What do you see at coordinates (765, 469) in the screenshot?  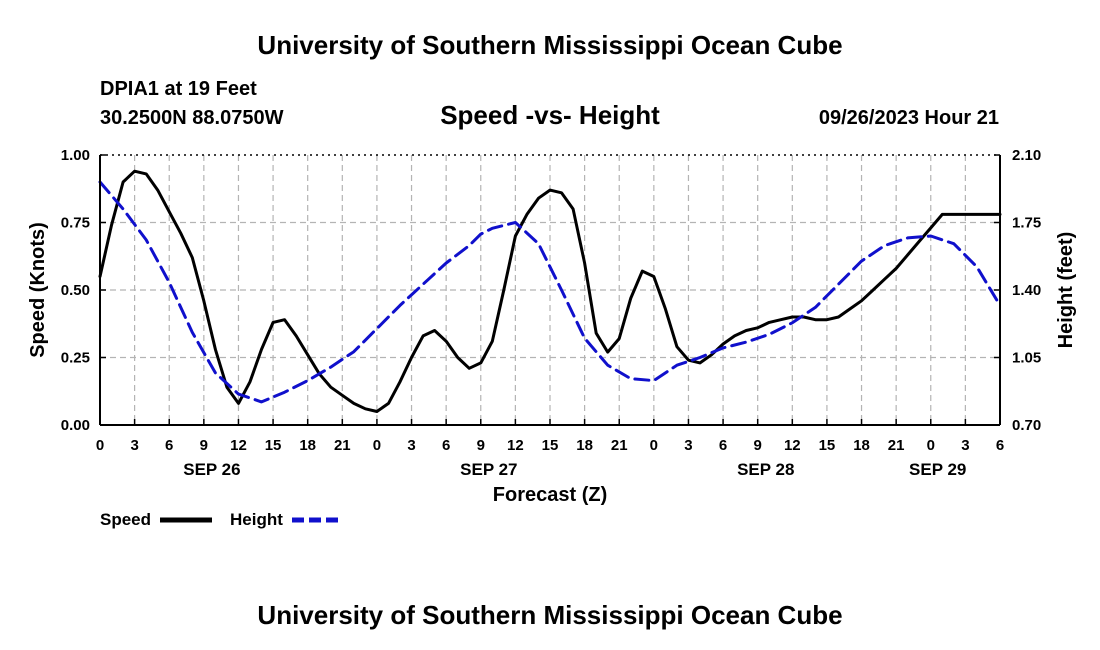 I see `date-label: SEP 28` at bounding box center [765, 469].